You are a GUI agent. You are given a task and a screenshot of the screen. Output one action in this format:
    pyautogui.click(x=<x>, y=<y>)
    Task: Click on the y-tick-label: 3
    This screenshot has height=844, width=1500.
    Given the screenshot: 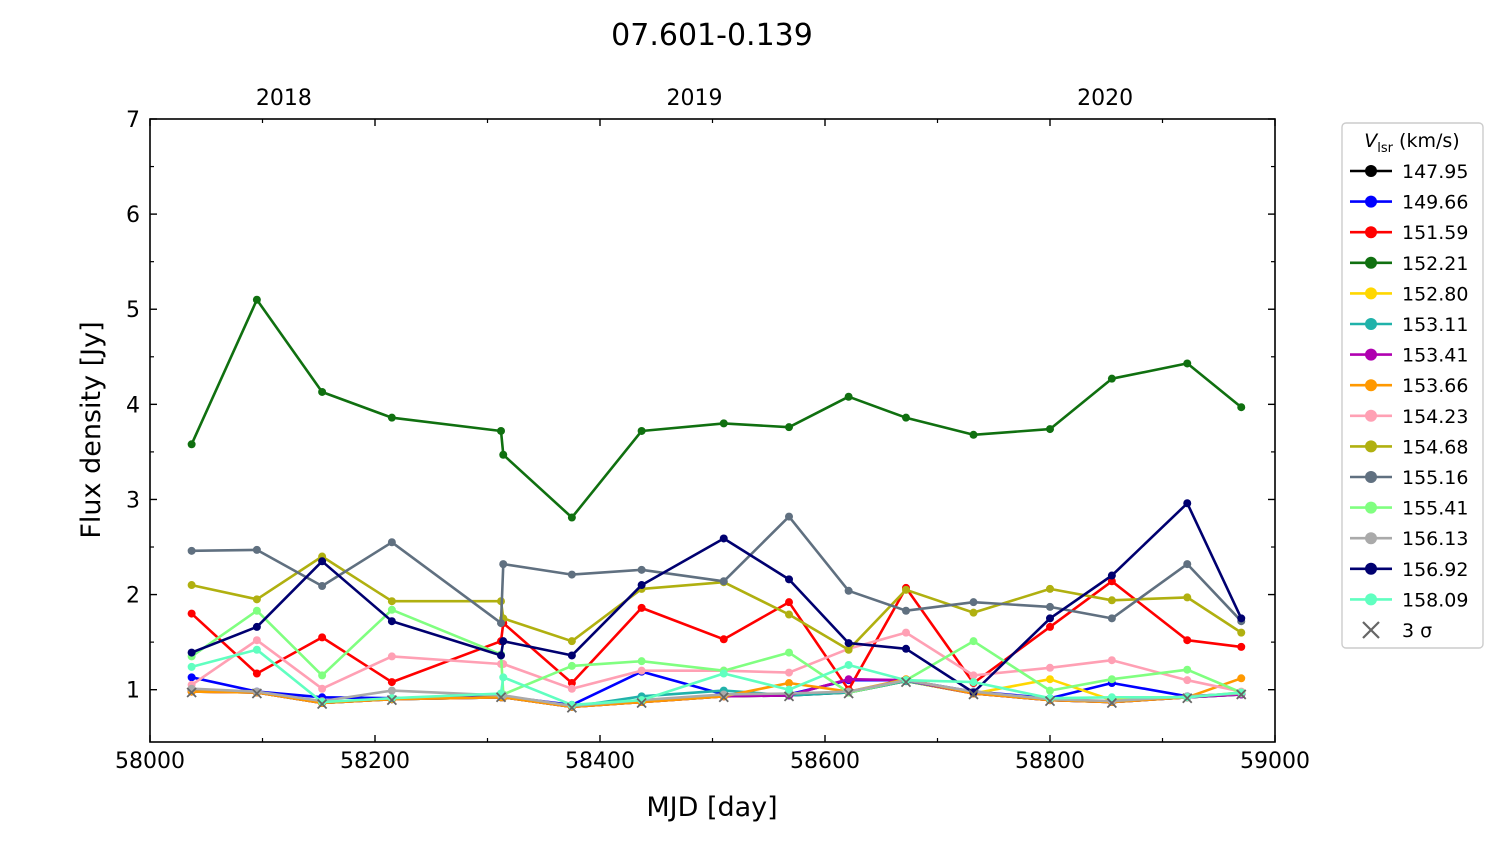 What is the action you would take?
    pyautogui.click(x=133, y=500)
    